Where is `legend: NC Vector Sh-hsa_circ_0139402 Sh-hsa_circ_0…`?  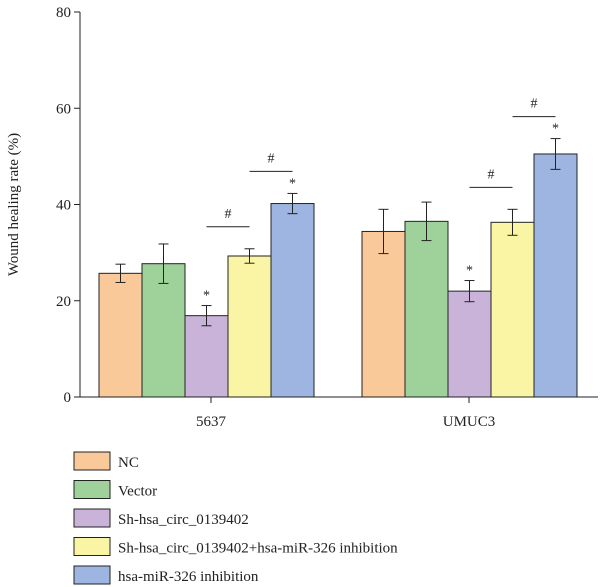
legend: NC Vector Sh-hsa_circ_0139402 Sh-hsa_circ_0… is located at coordinates (235, 518).